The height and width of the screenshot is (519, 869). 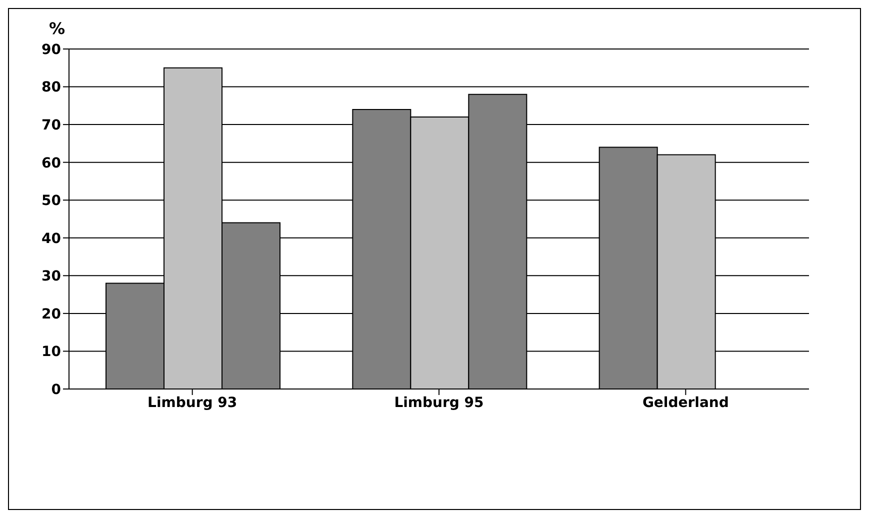 I want to click on y-tick-label: 50, so click(x=52, y=201).